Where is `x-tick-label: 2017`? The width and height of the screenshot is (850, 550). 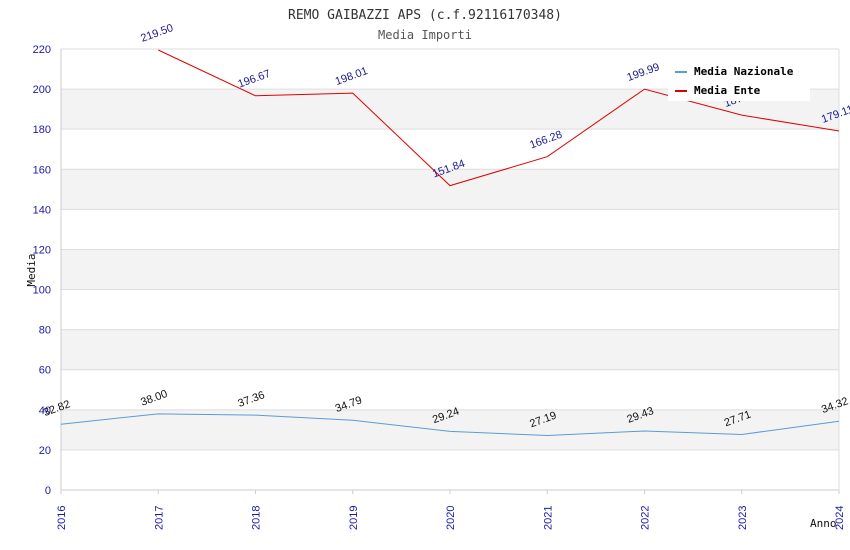
x-tick-label: 2017 is located at coordinates (159, 518).